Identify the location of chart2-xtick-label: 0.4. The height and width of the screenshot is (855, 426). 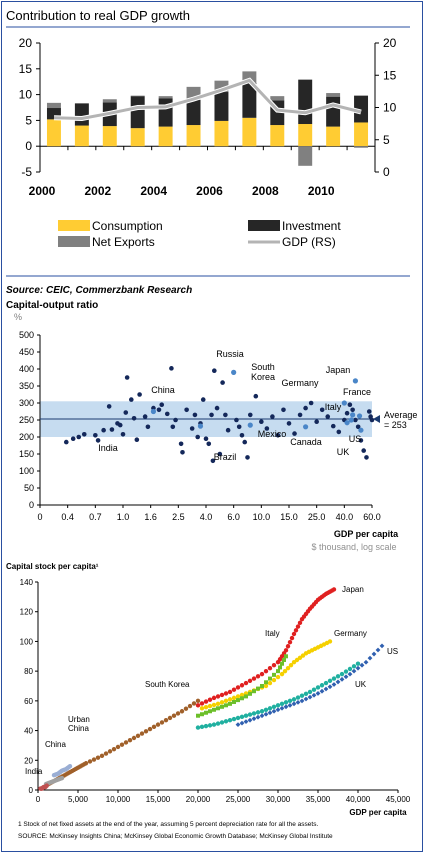
(67, 517).